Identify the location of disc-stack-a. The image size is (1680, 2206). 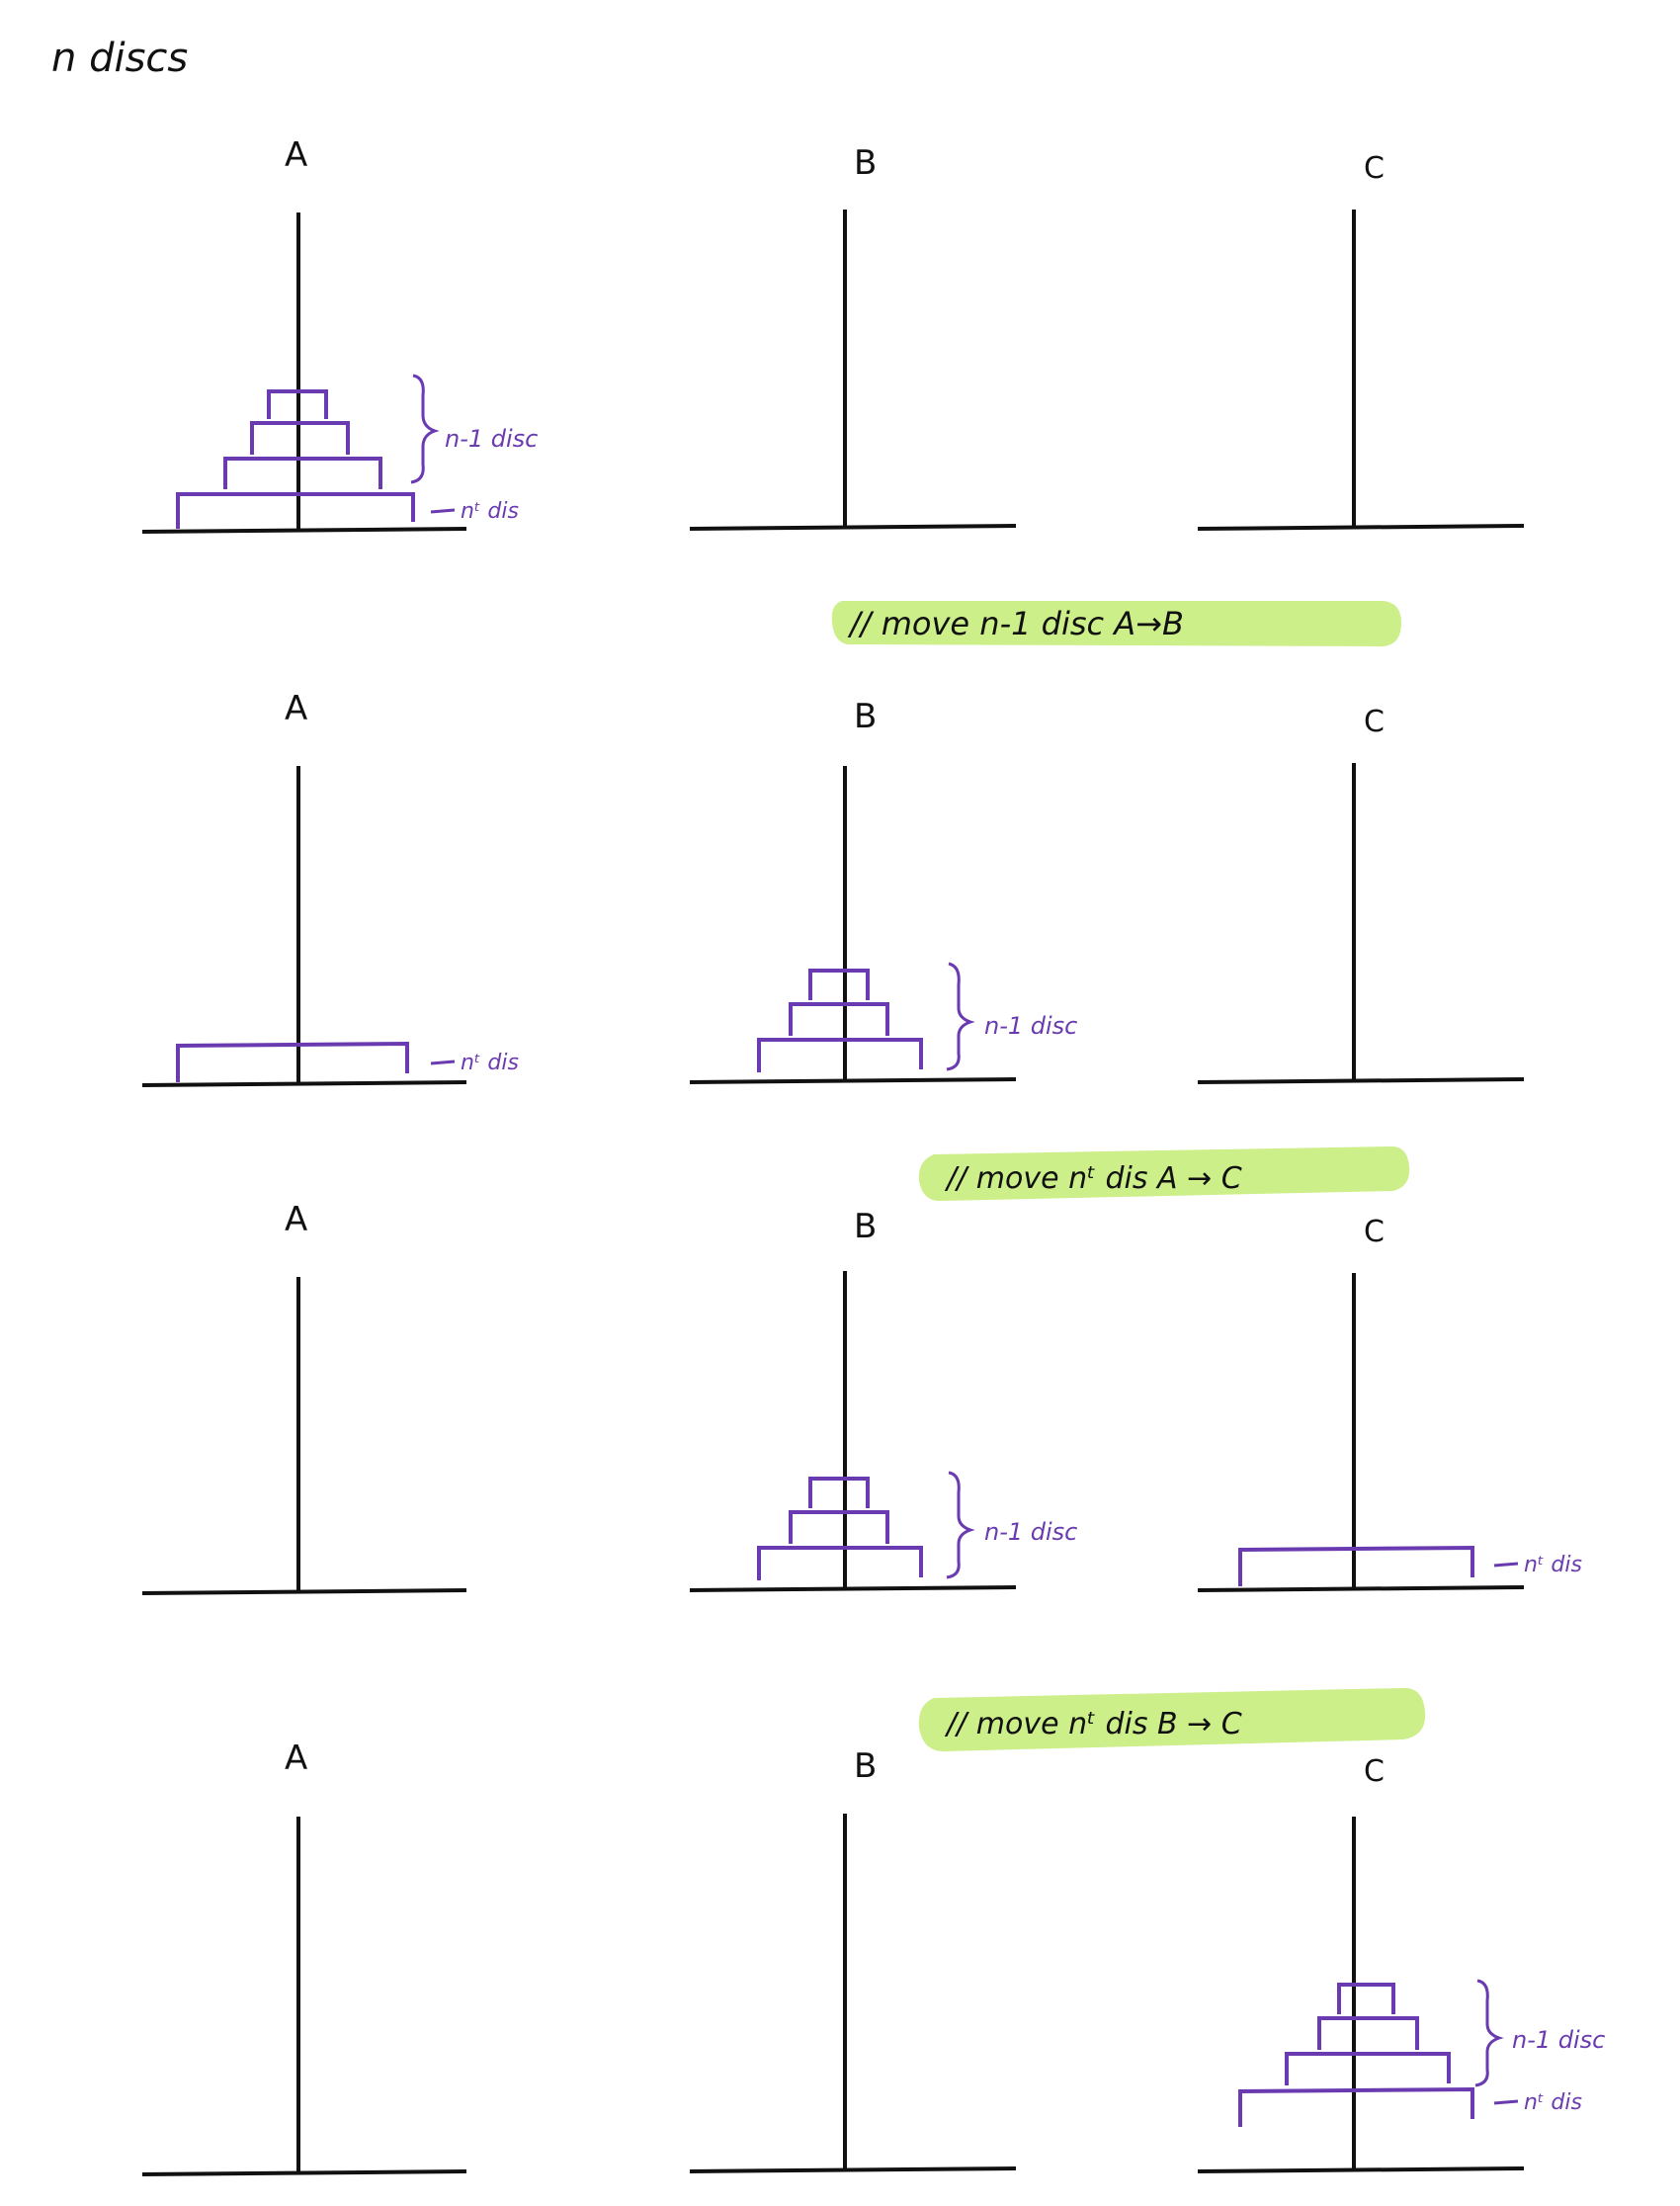
(295, 459).